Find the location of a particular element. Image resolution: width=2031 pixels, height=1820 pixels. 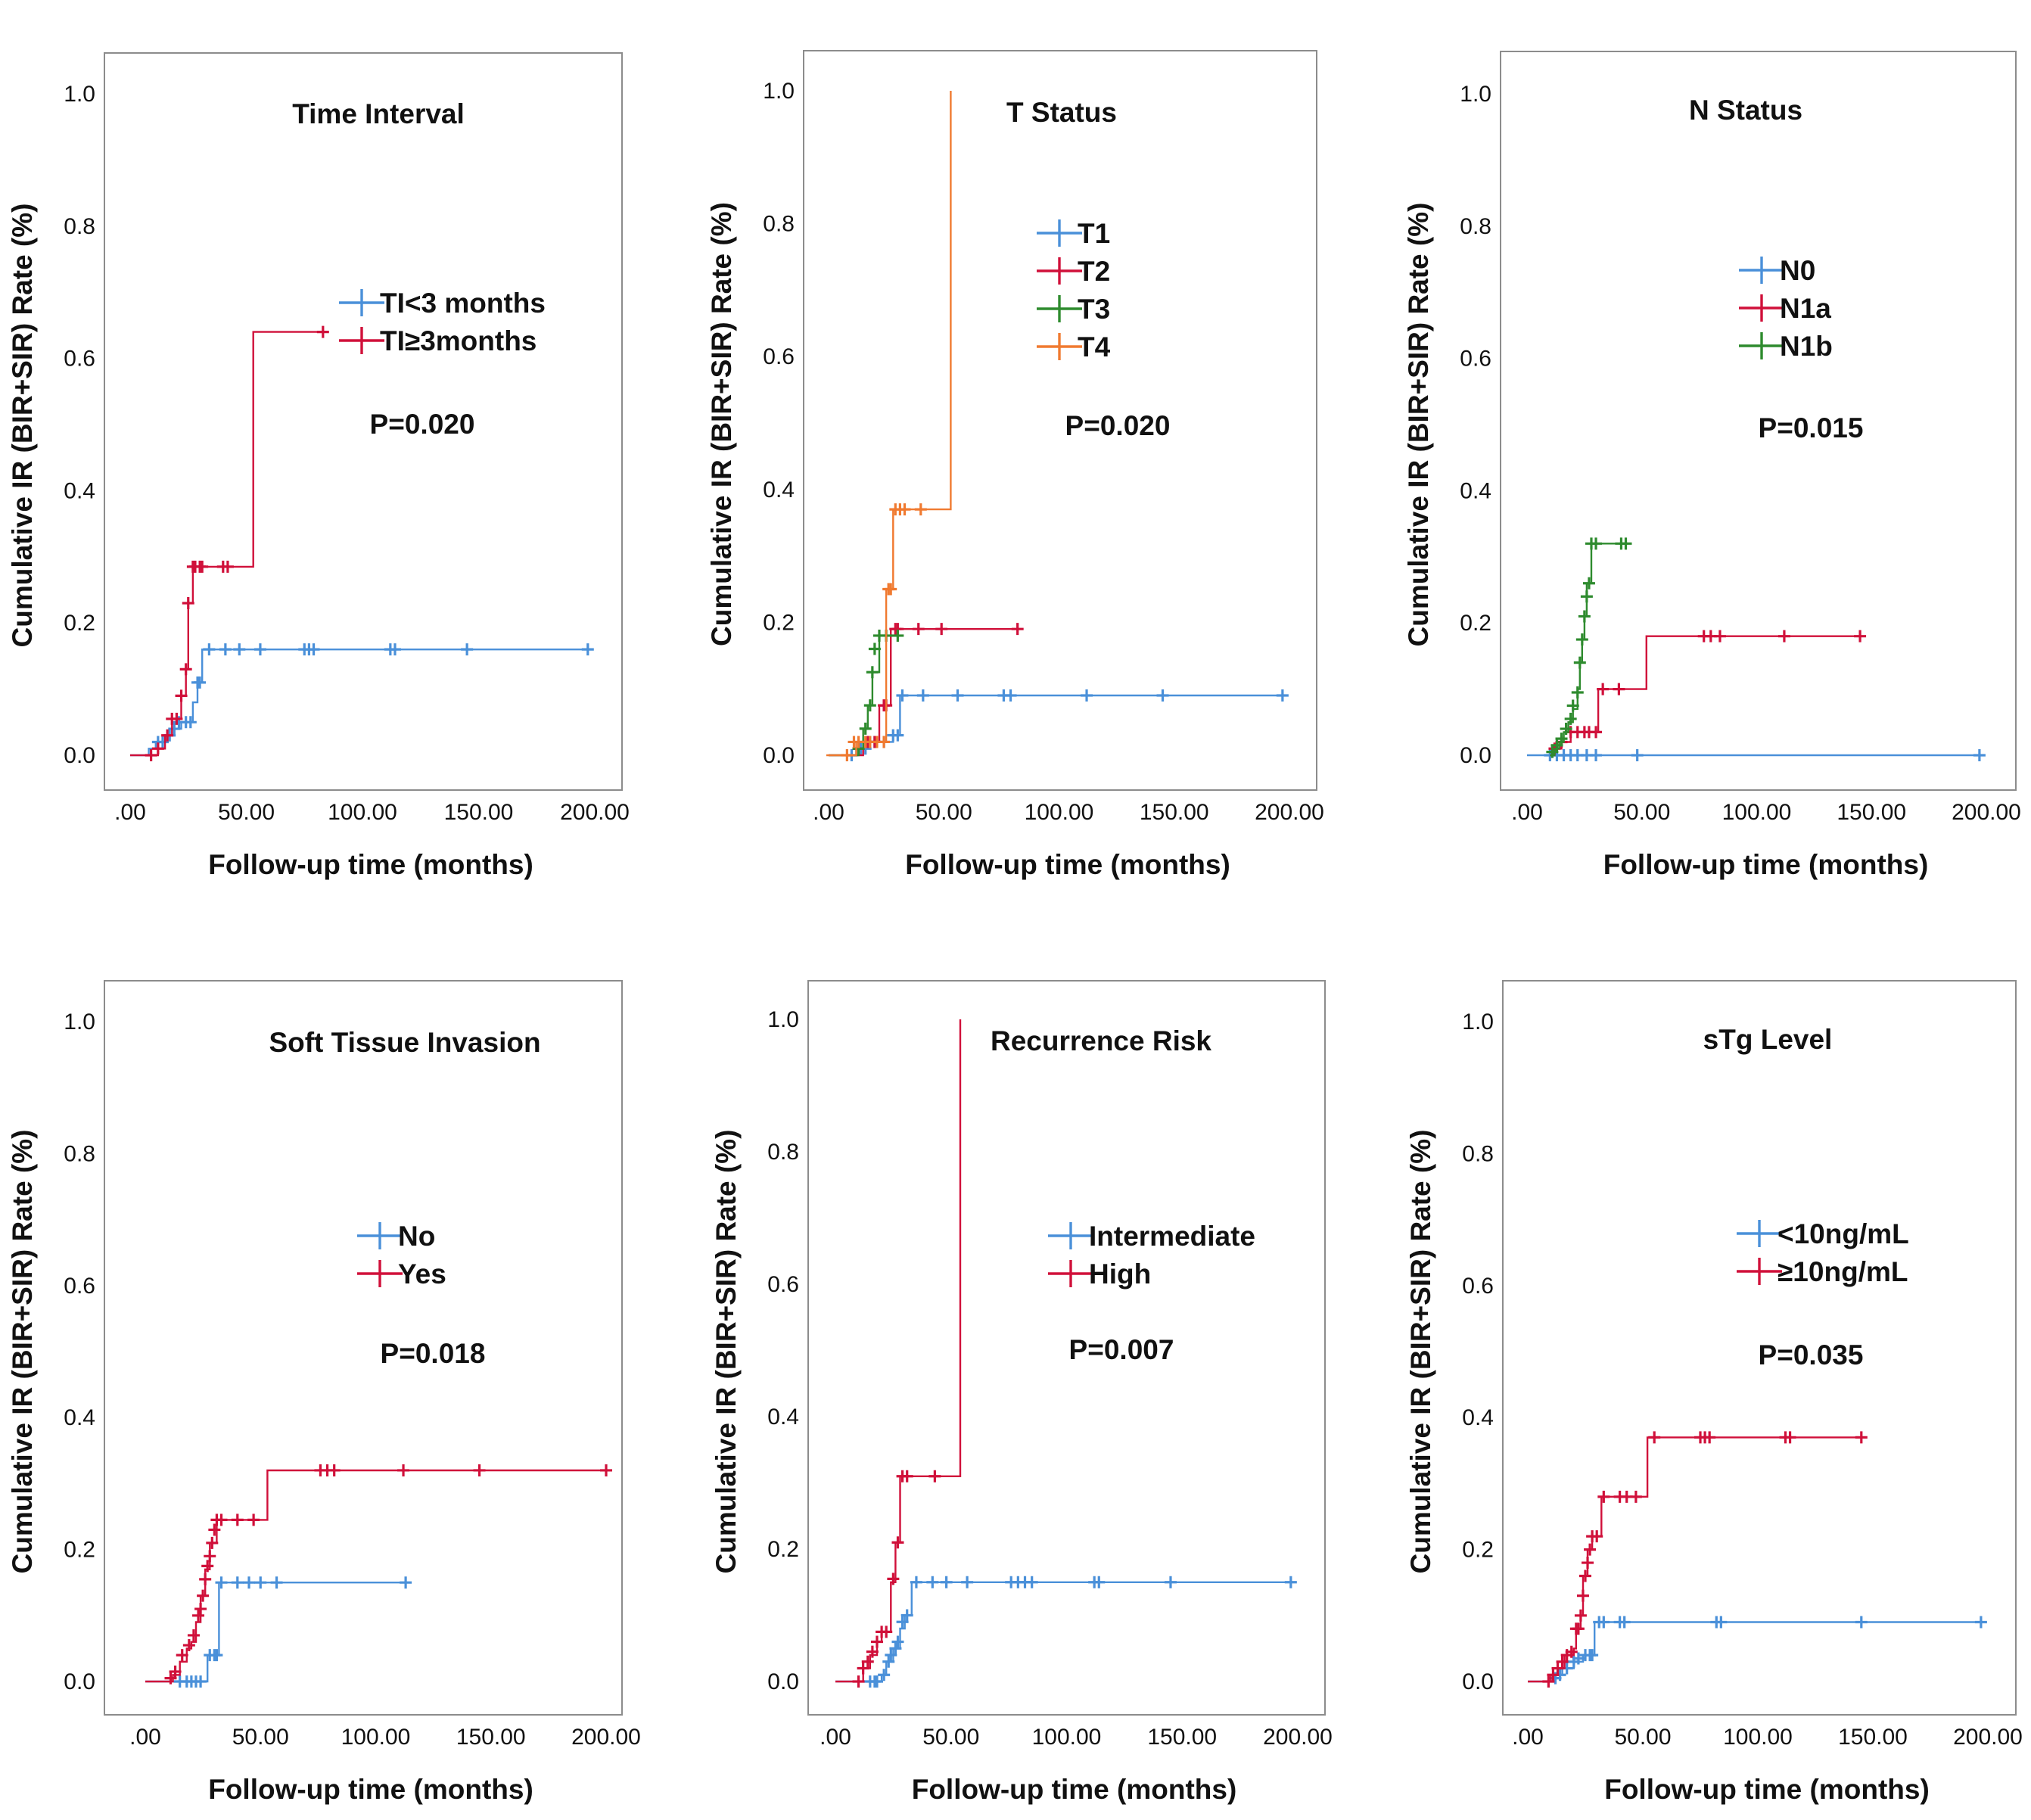

legend-label: ≥10ng/mL is located at coordinates (1843, 1271).